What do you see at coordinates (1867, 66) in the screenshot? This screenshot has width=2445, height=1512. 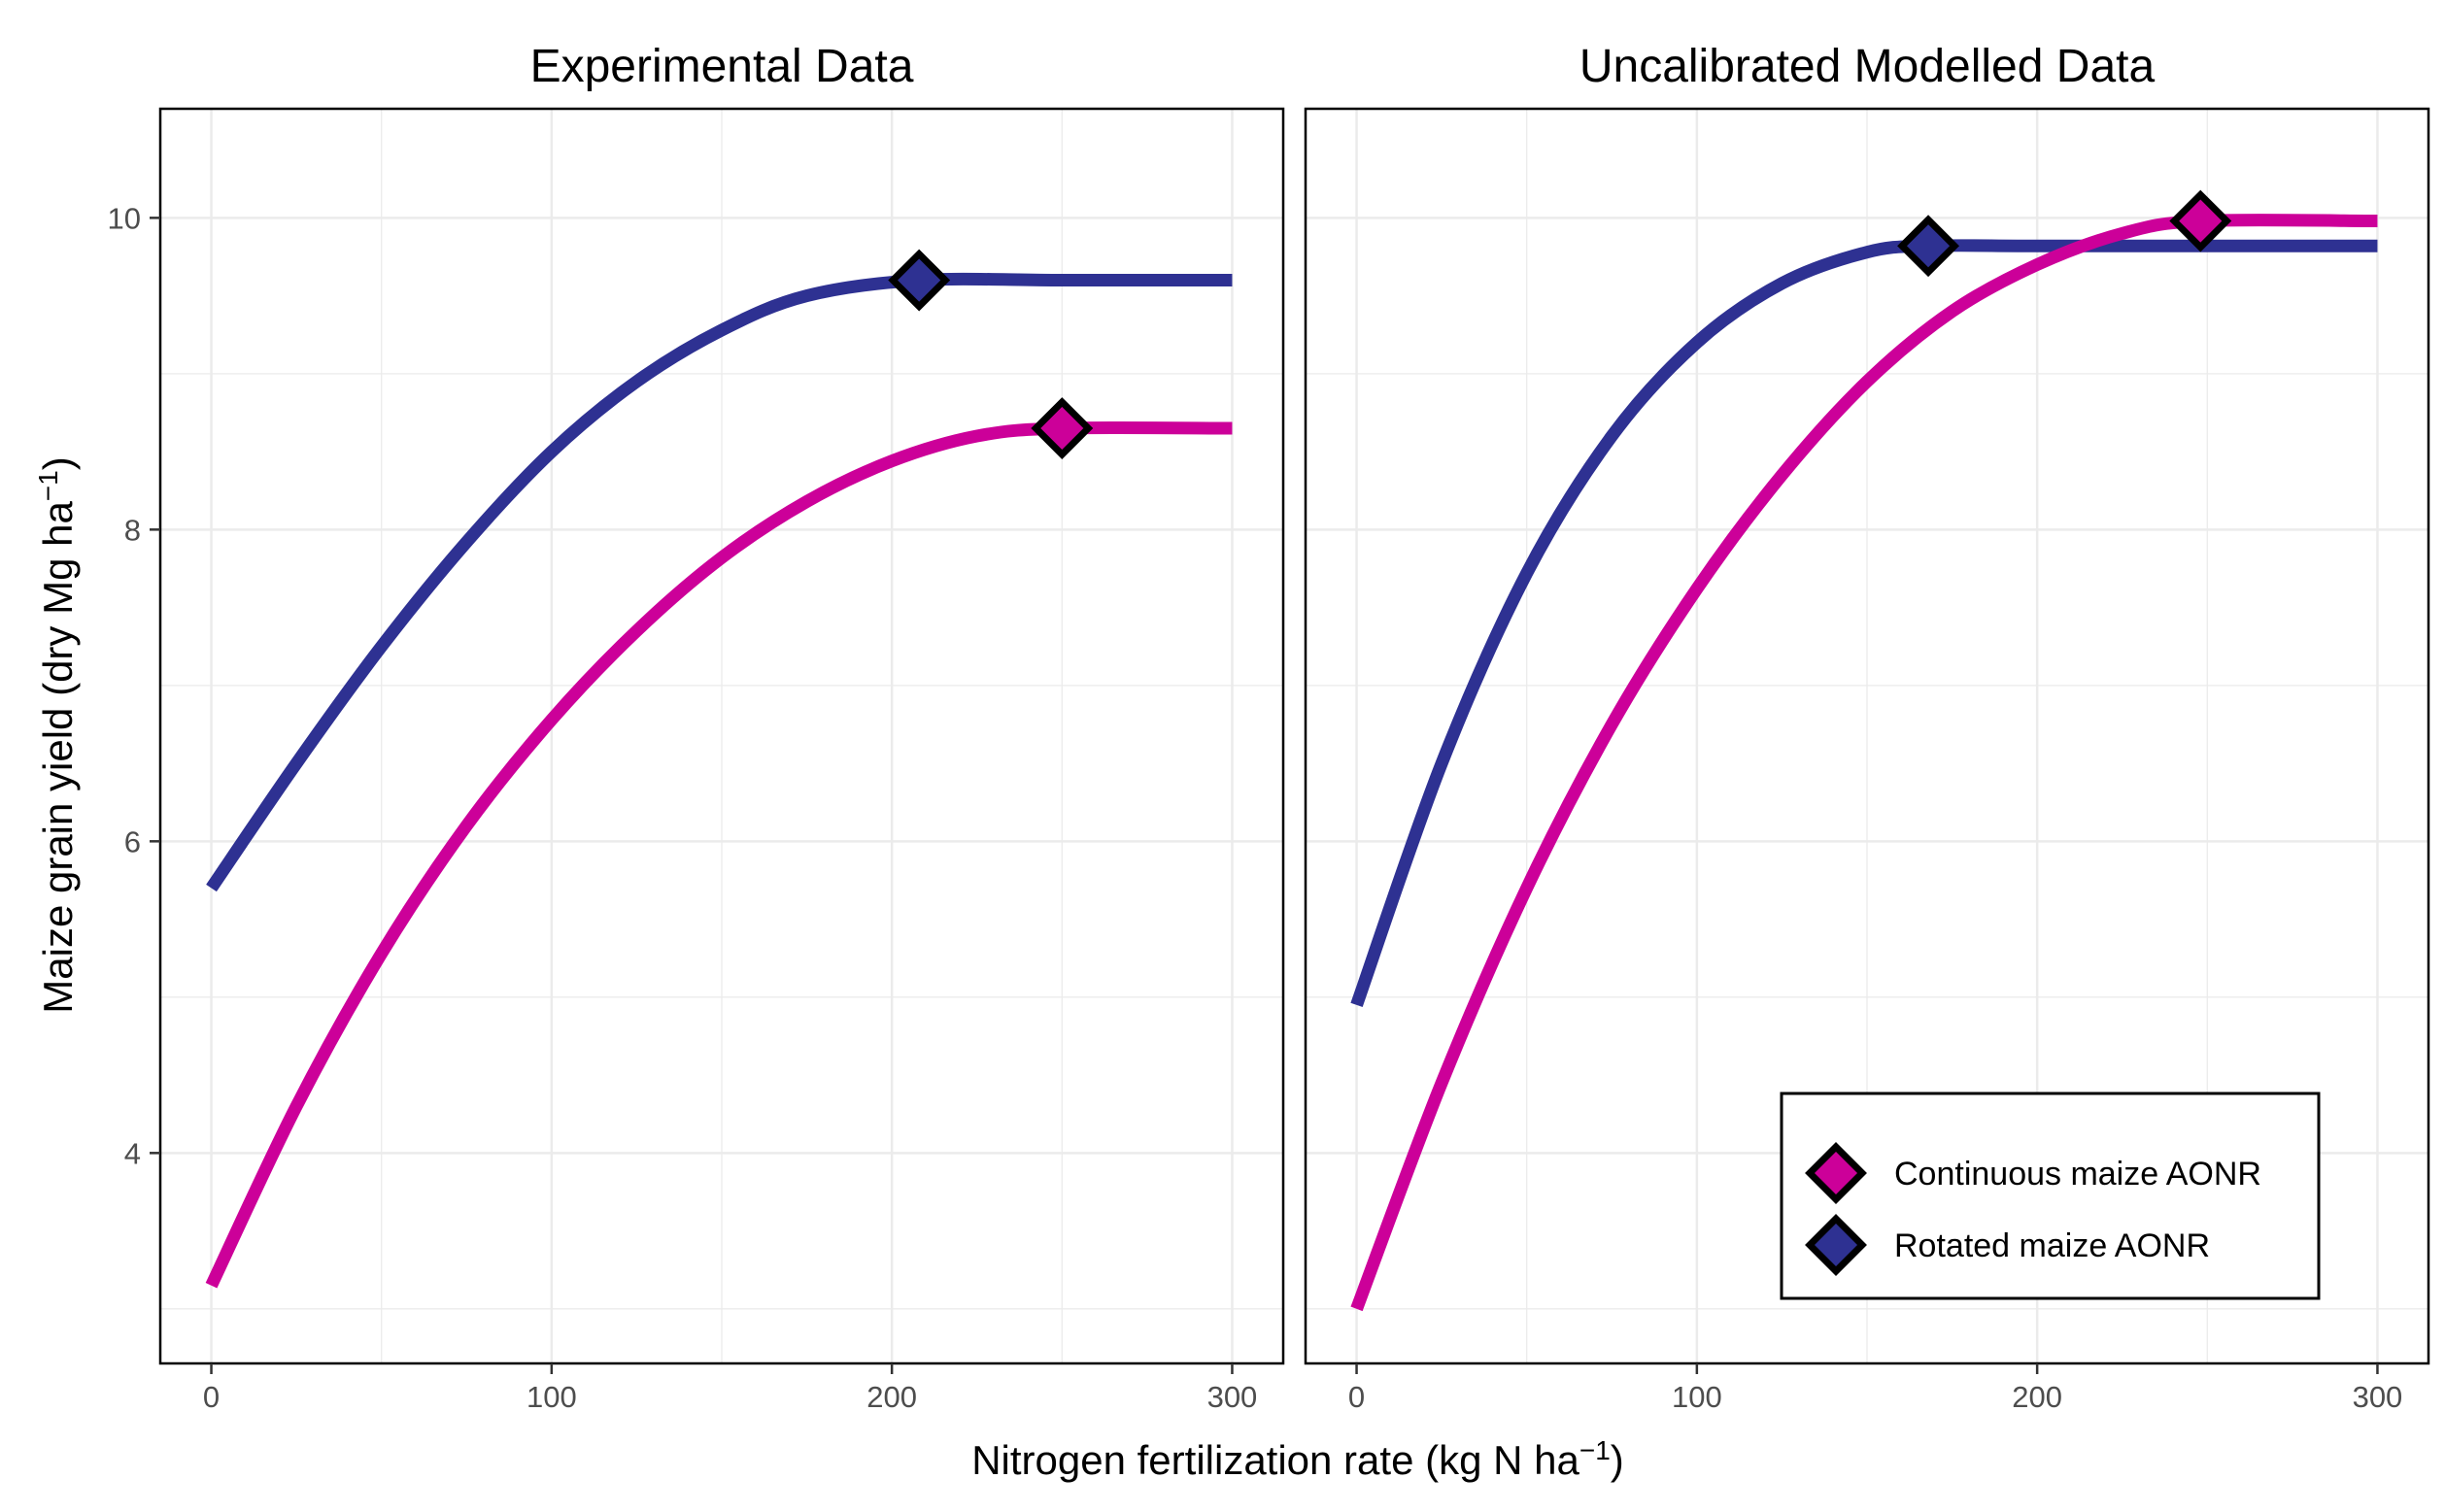 I see `panel-title: Uncalibrated Modelled Data` at bounding box center [1867, 66].